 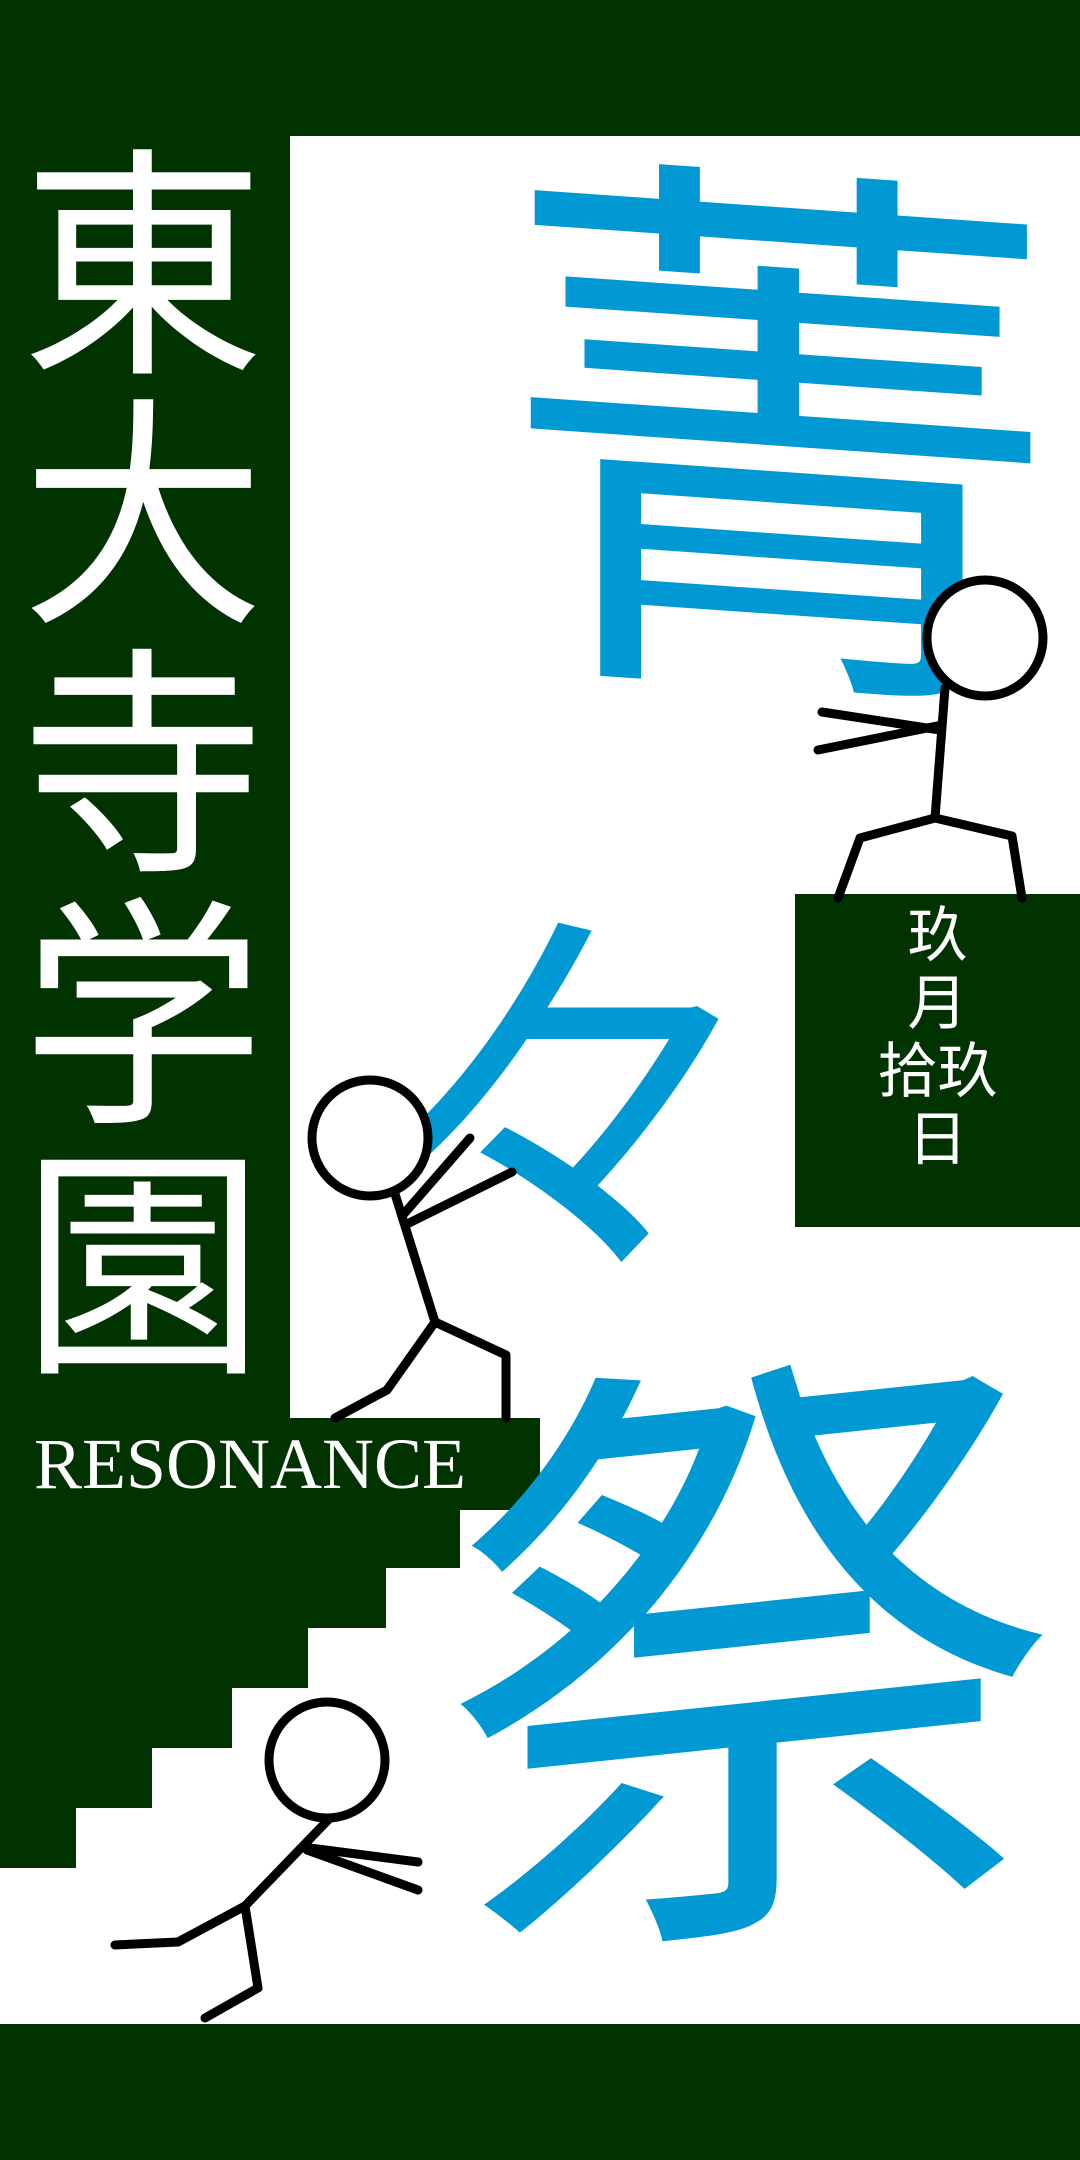 I want to click on date-box, so click(x=937, y=1060).